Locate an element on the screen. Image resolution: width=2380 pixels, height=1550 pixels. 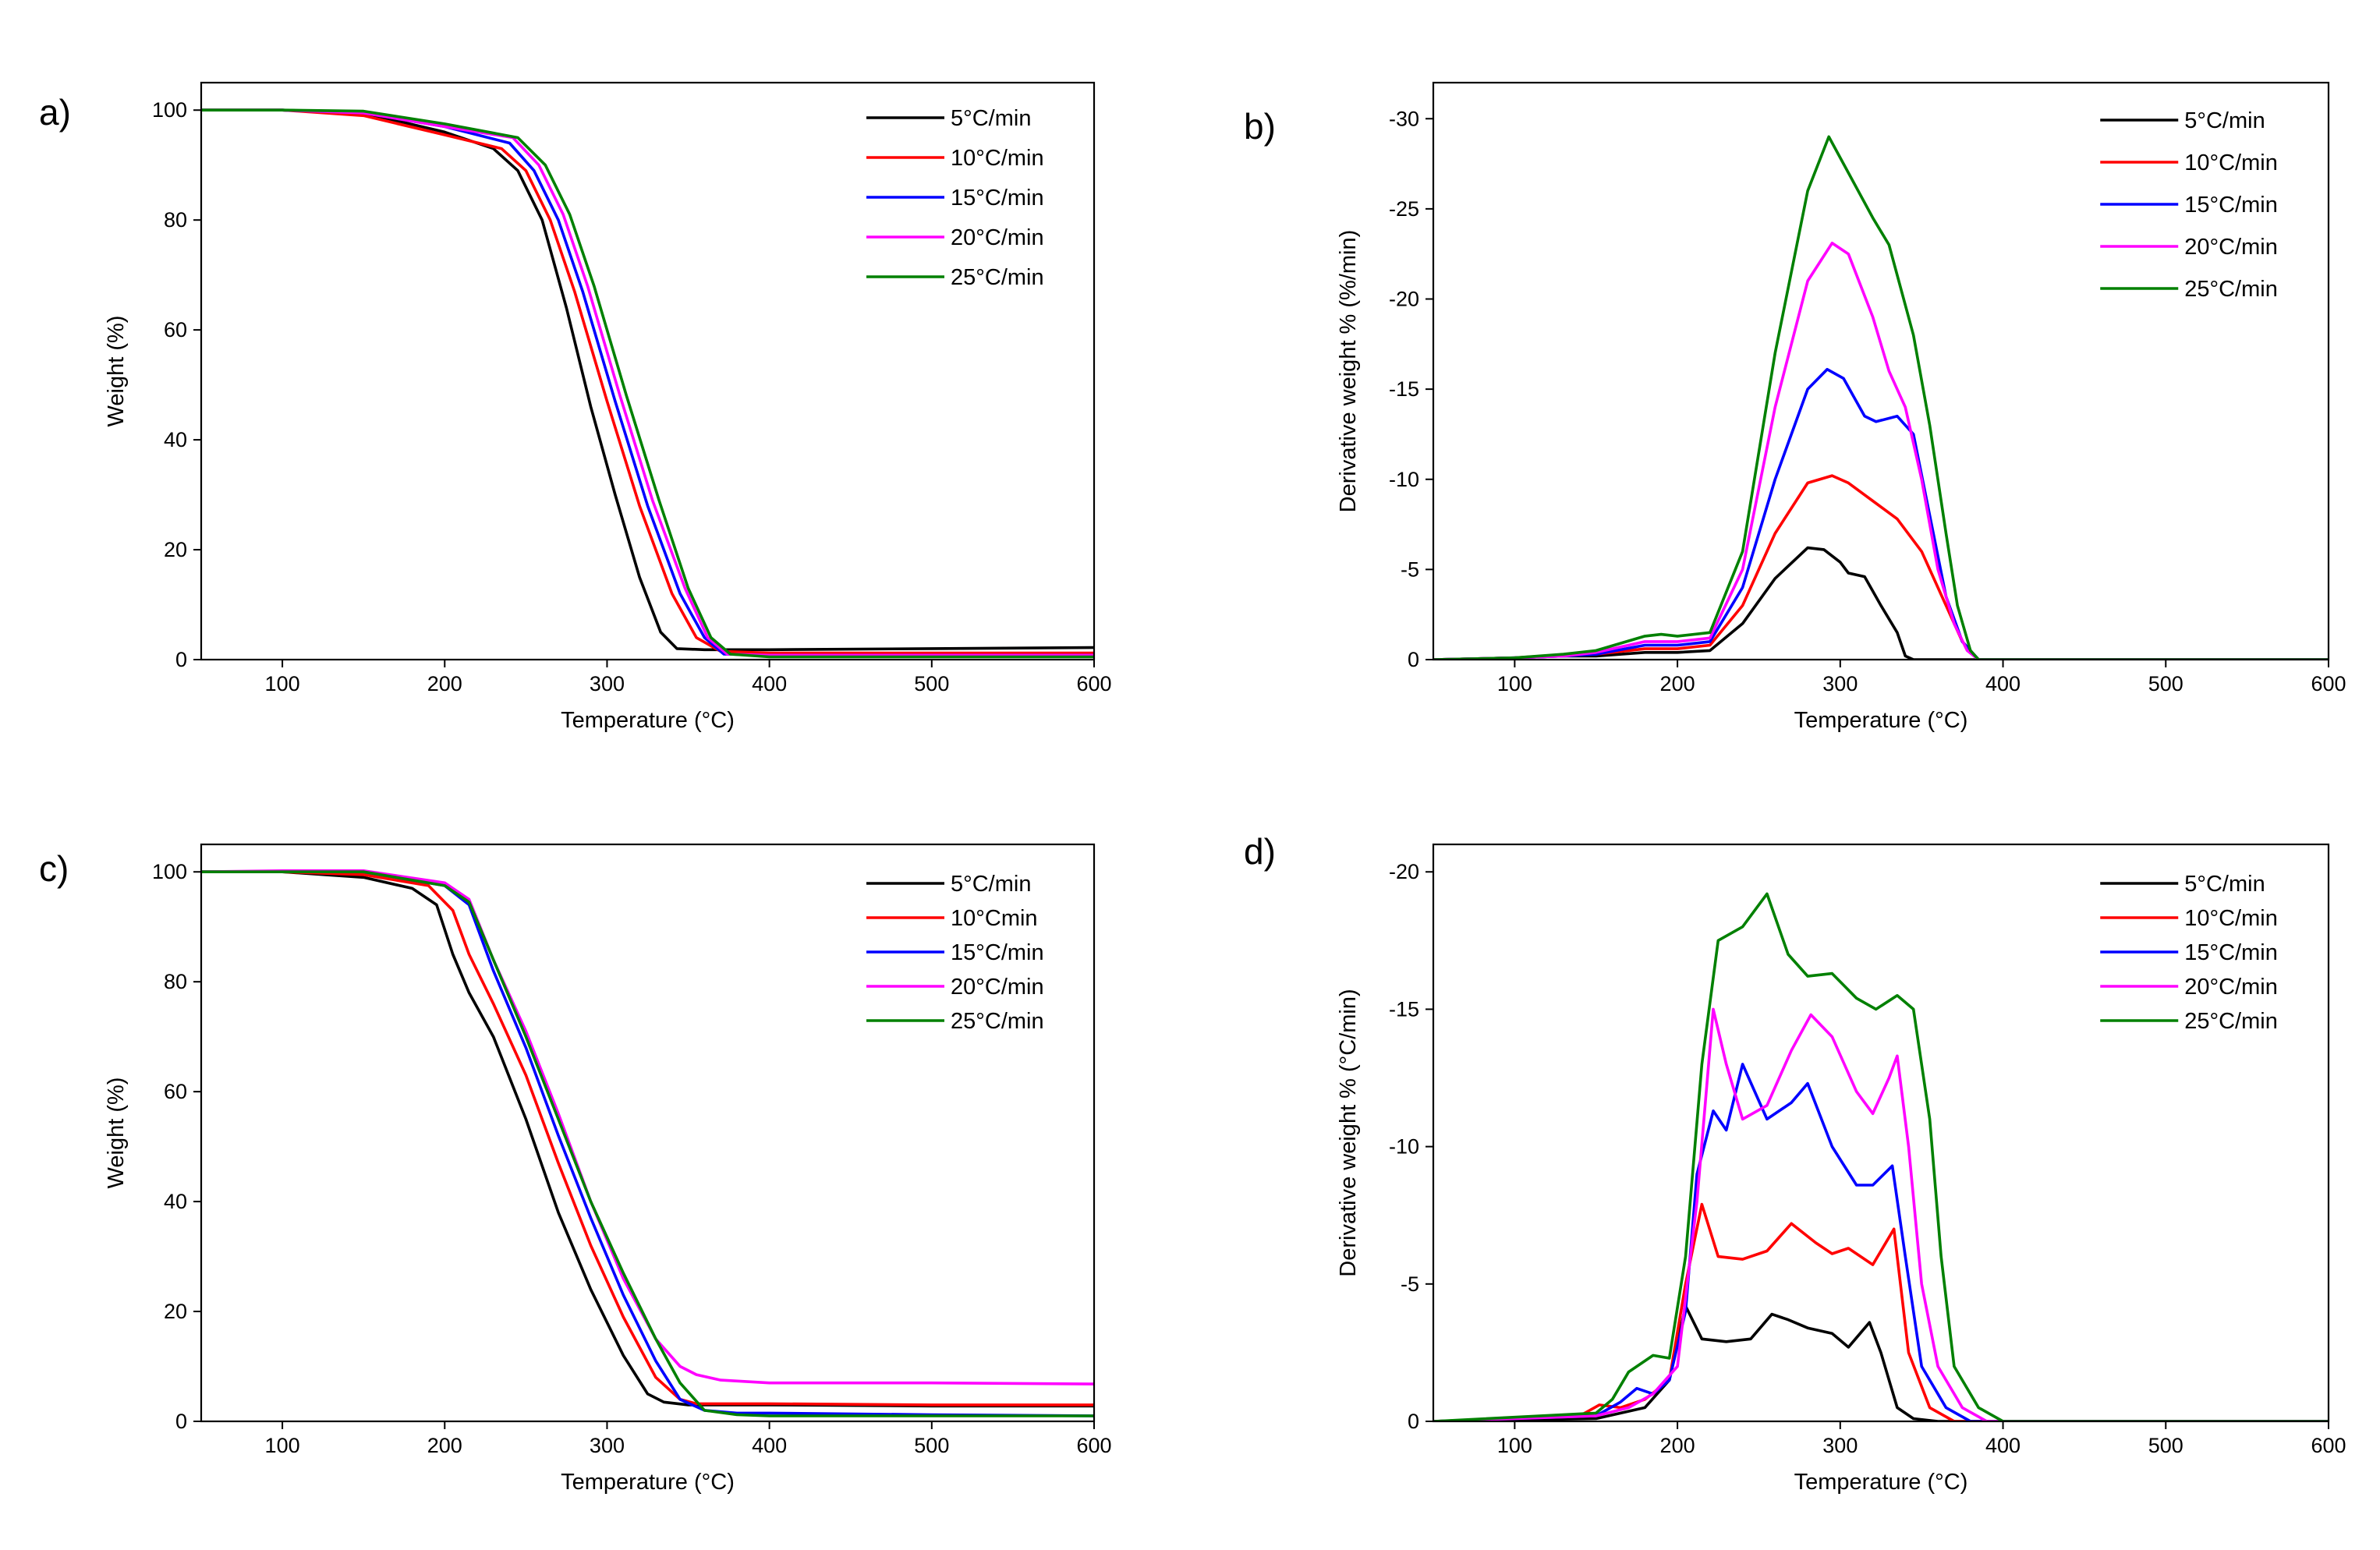
panel-label: c) is located at coordinates (54, 868).